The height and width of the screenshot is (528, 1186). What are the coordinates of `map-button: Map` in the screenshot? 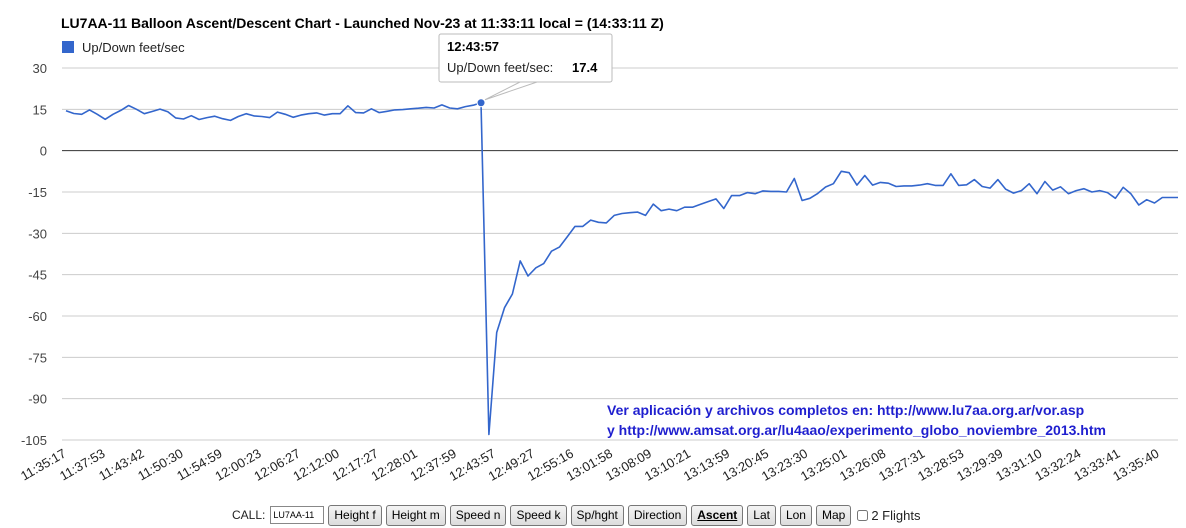 It's located at (833, 515).